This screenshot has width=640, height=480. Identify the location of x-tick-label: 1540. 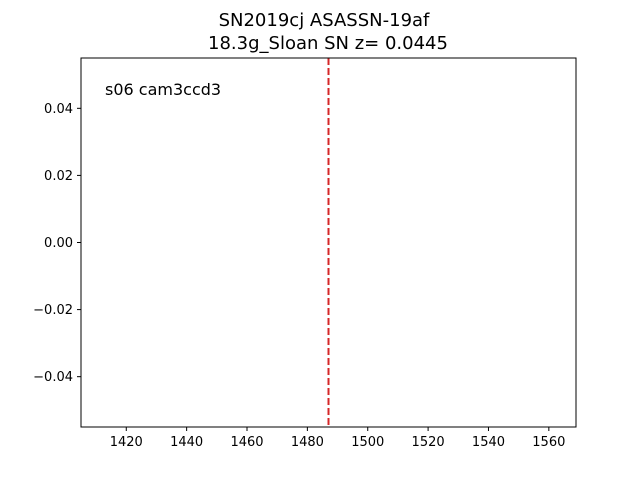
(488, 442).